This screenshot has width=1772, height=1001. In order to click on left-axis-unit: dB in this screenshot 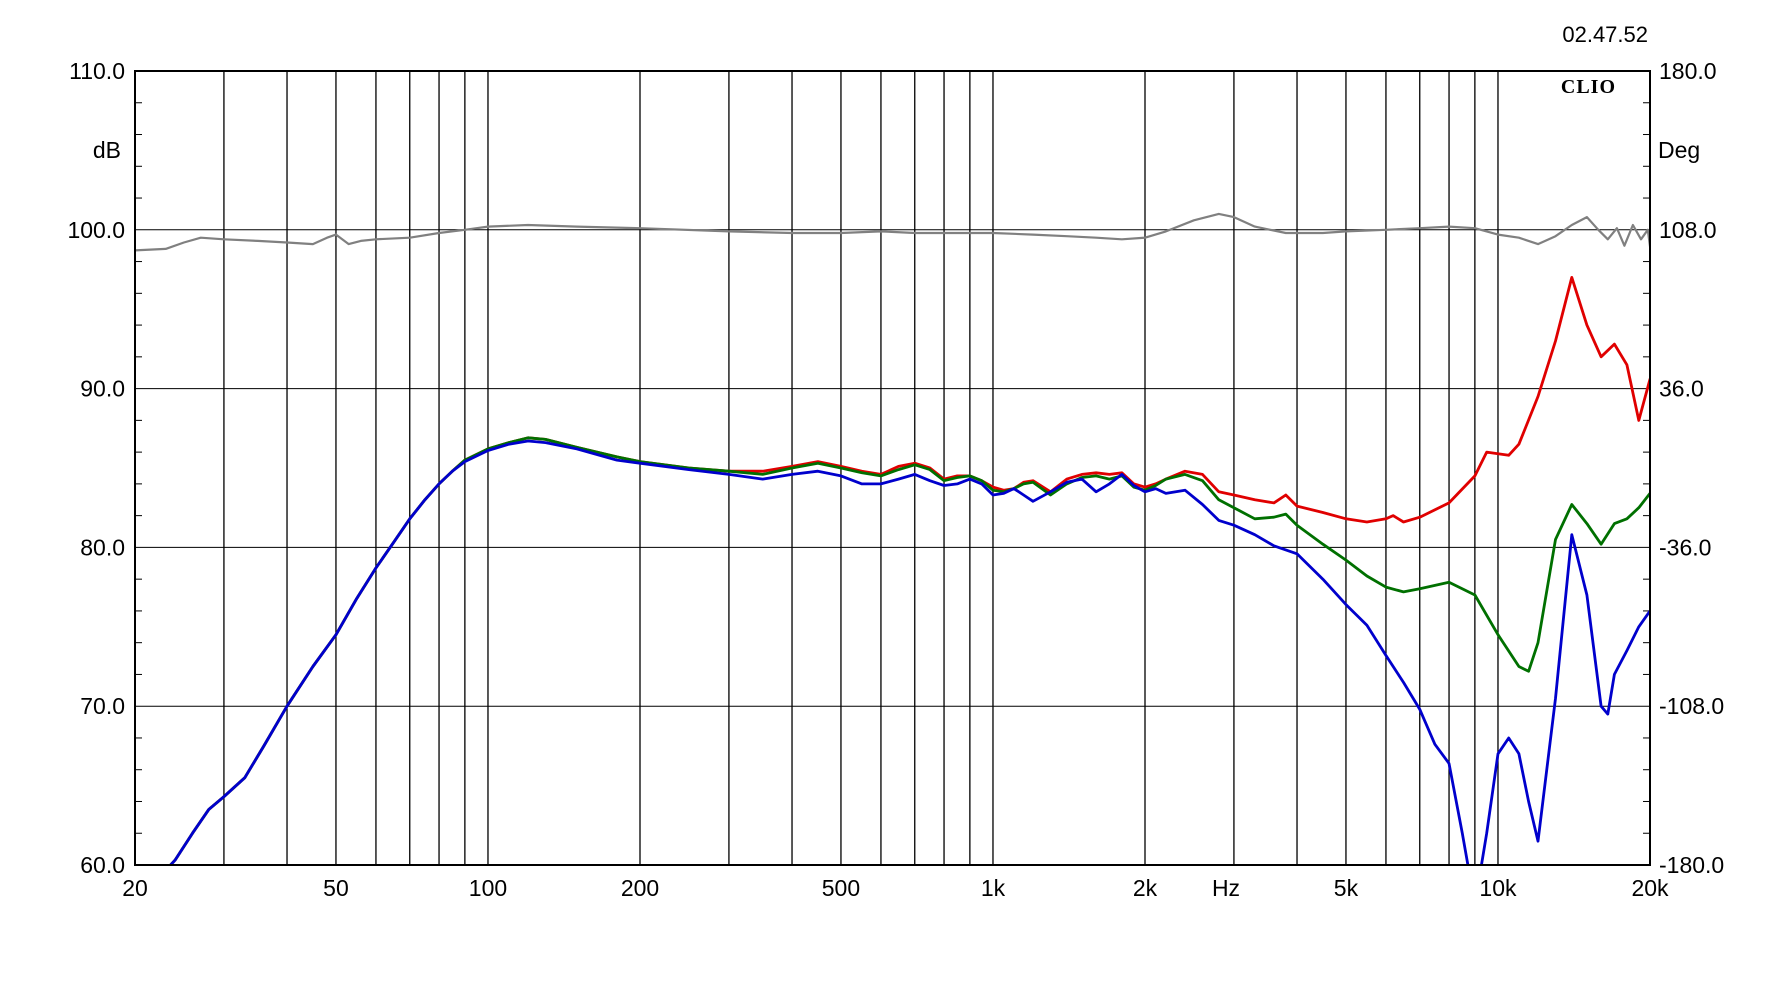, I will do `click(107, 150)`.